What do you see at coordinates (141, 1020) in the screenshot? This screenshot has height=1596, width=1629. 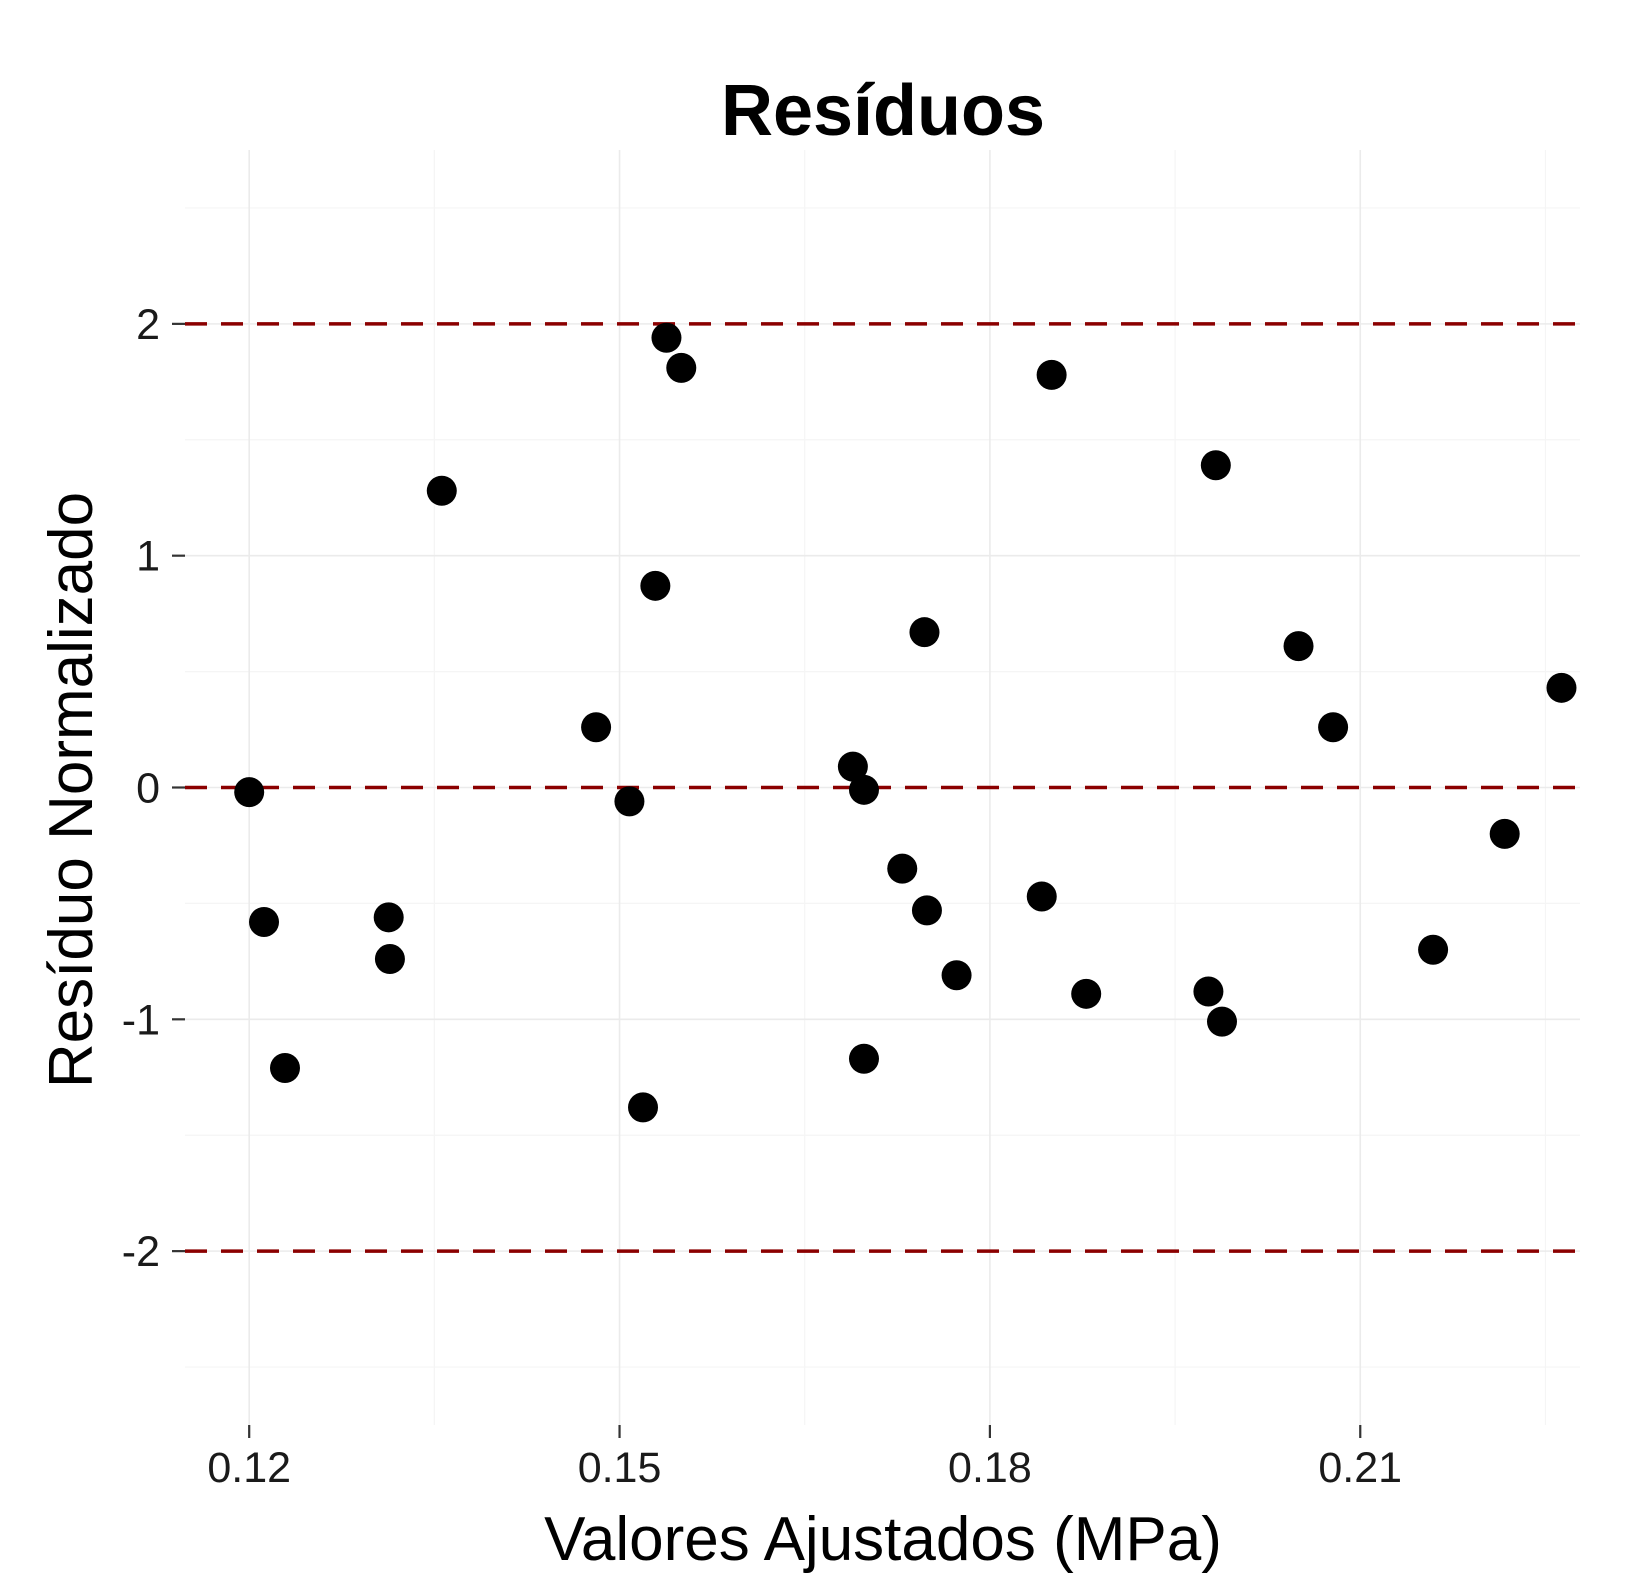 I see `y-tick-label: -1` at bounding box center [141, 1020].